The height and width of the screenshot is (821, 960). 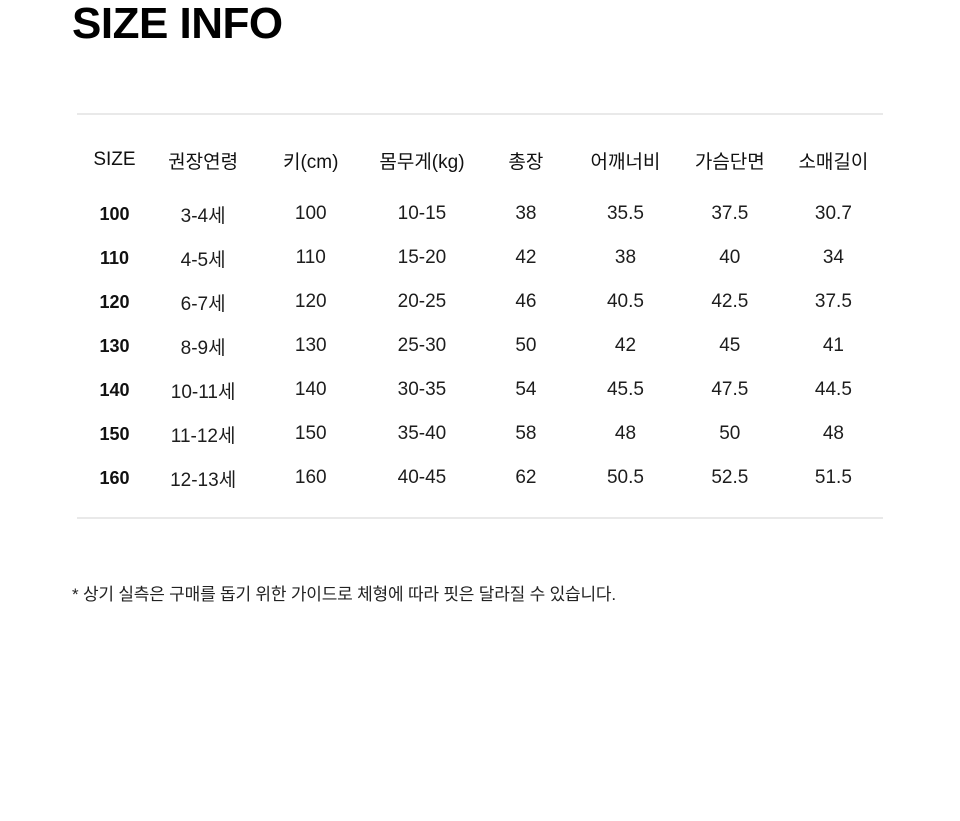 What do you see at coordinates (114, 301) in the screenshot?
I see `size-cell: 120` at bounding box center [114, 301].